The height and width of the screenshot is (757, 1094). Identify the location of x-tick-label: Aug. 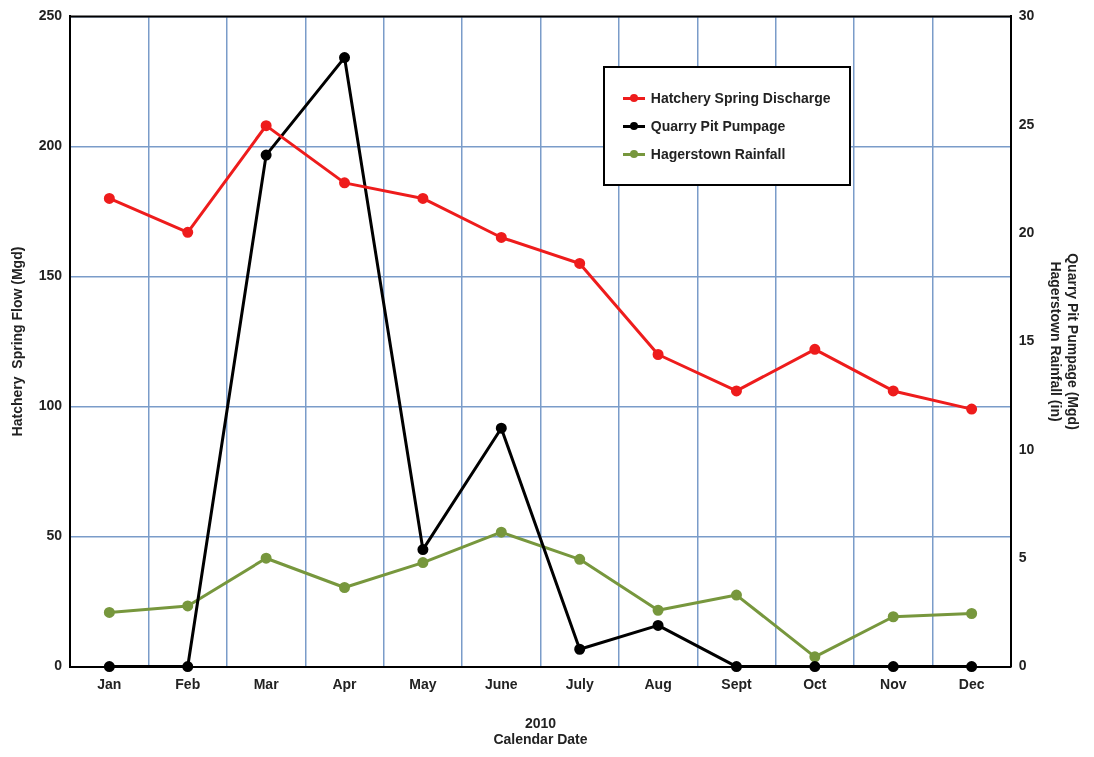
(658, 683).